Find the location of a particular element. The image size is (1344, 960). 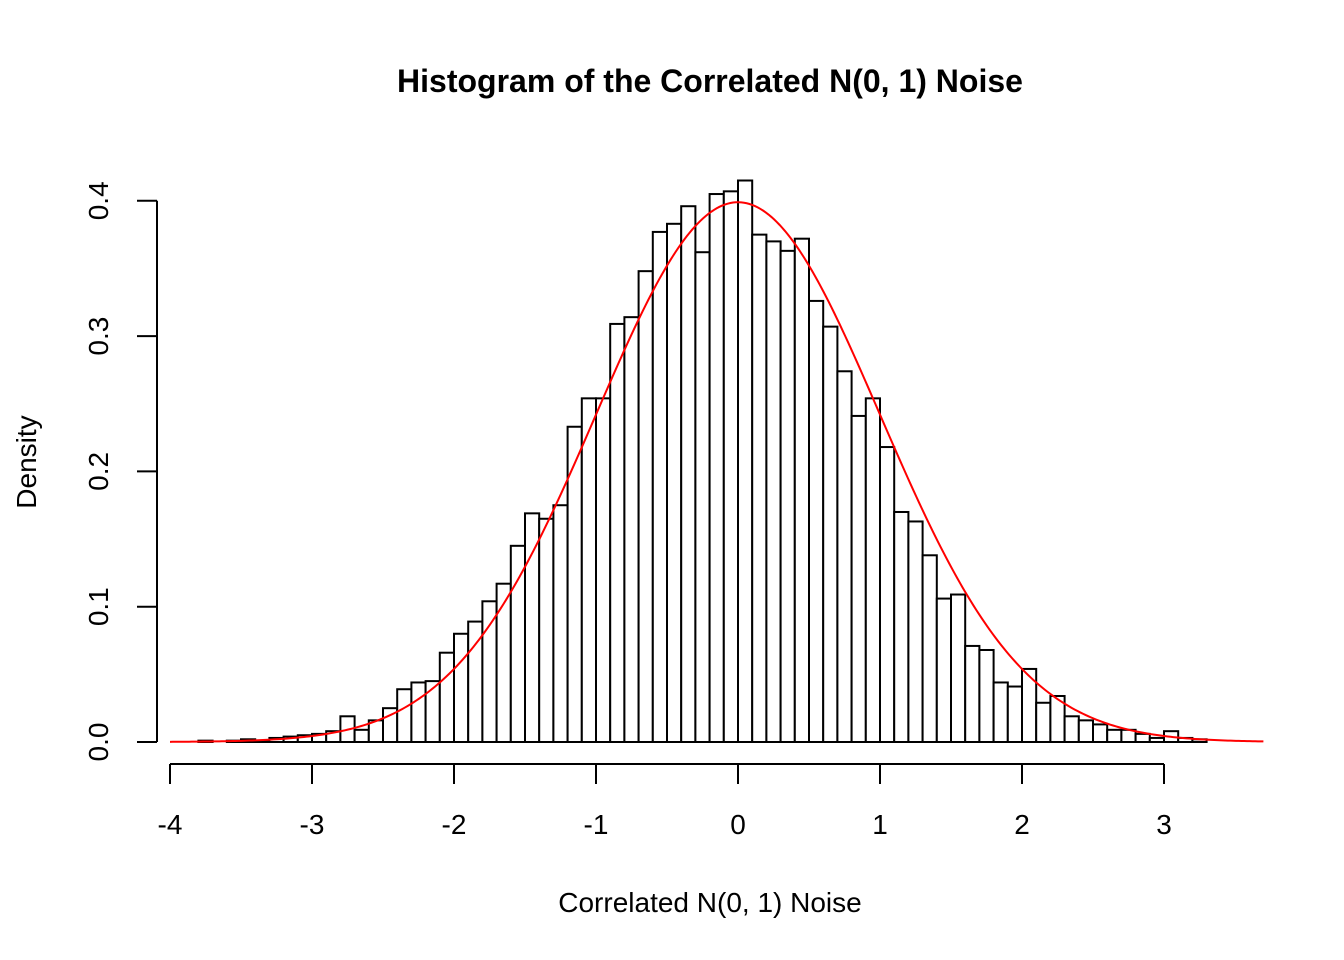

x-tick-label: 0 is located at coordinates (738, 824).